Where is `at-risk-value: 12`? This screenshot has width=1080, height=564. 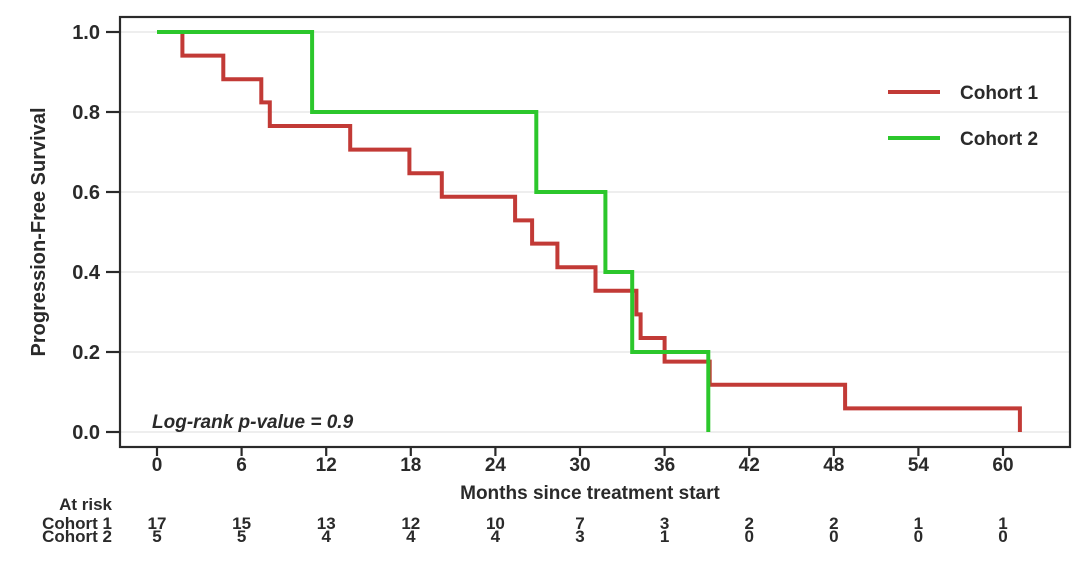 at-risk-value: 12 is located at coordinates (410, 523).